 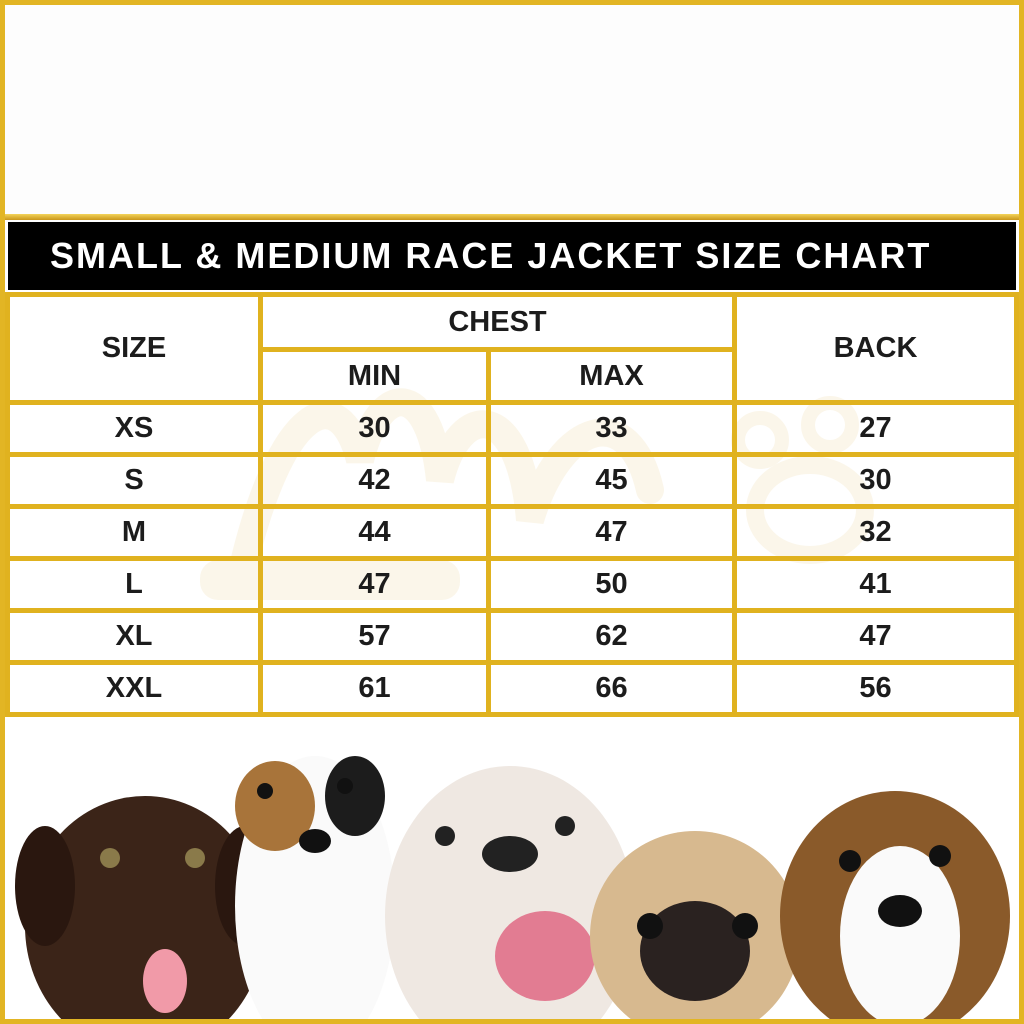 What do you see at coordinates (374, 584) in the screenshot?
I see `cell-min: 47` at bounding box center [374, 584].